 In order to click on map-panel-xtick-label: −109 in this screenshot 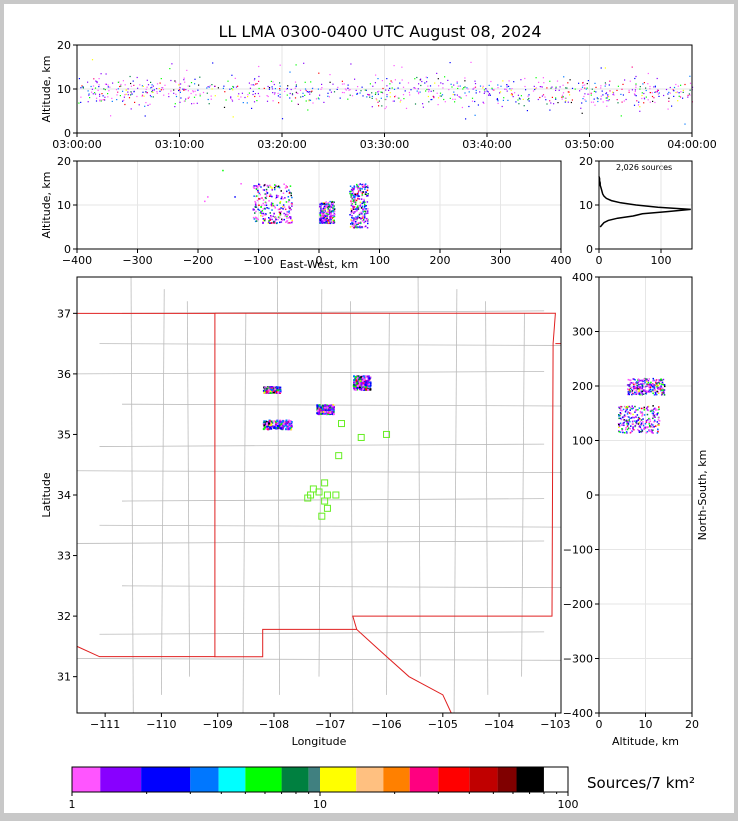, I will do `click(218, 724)`.